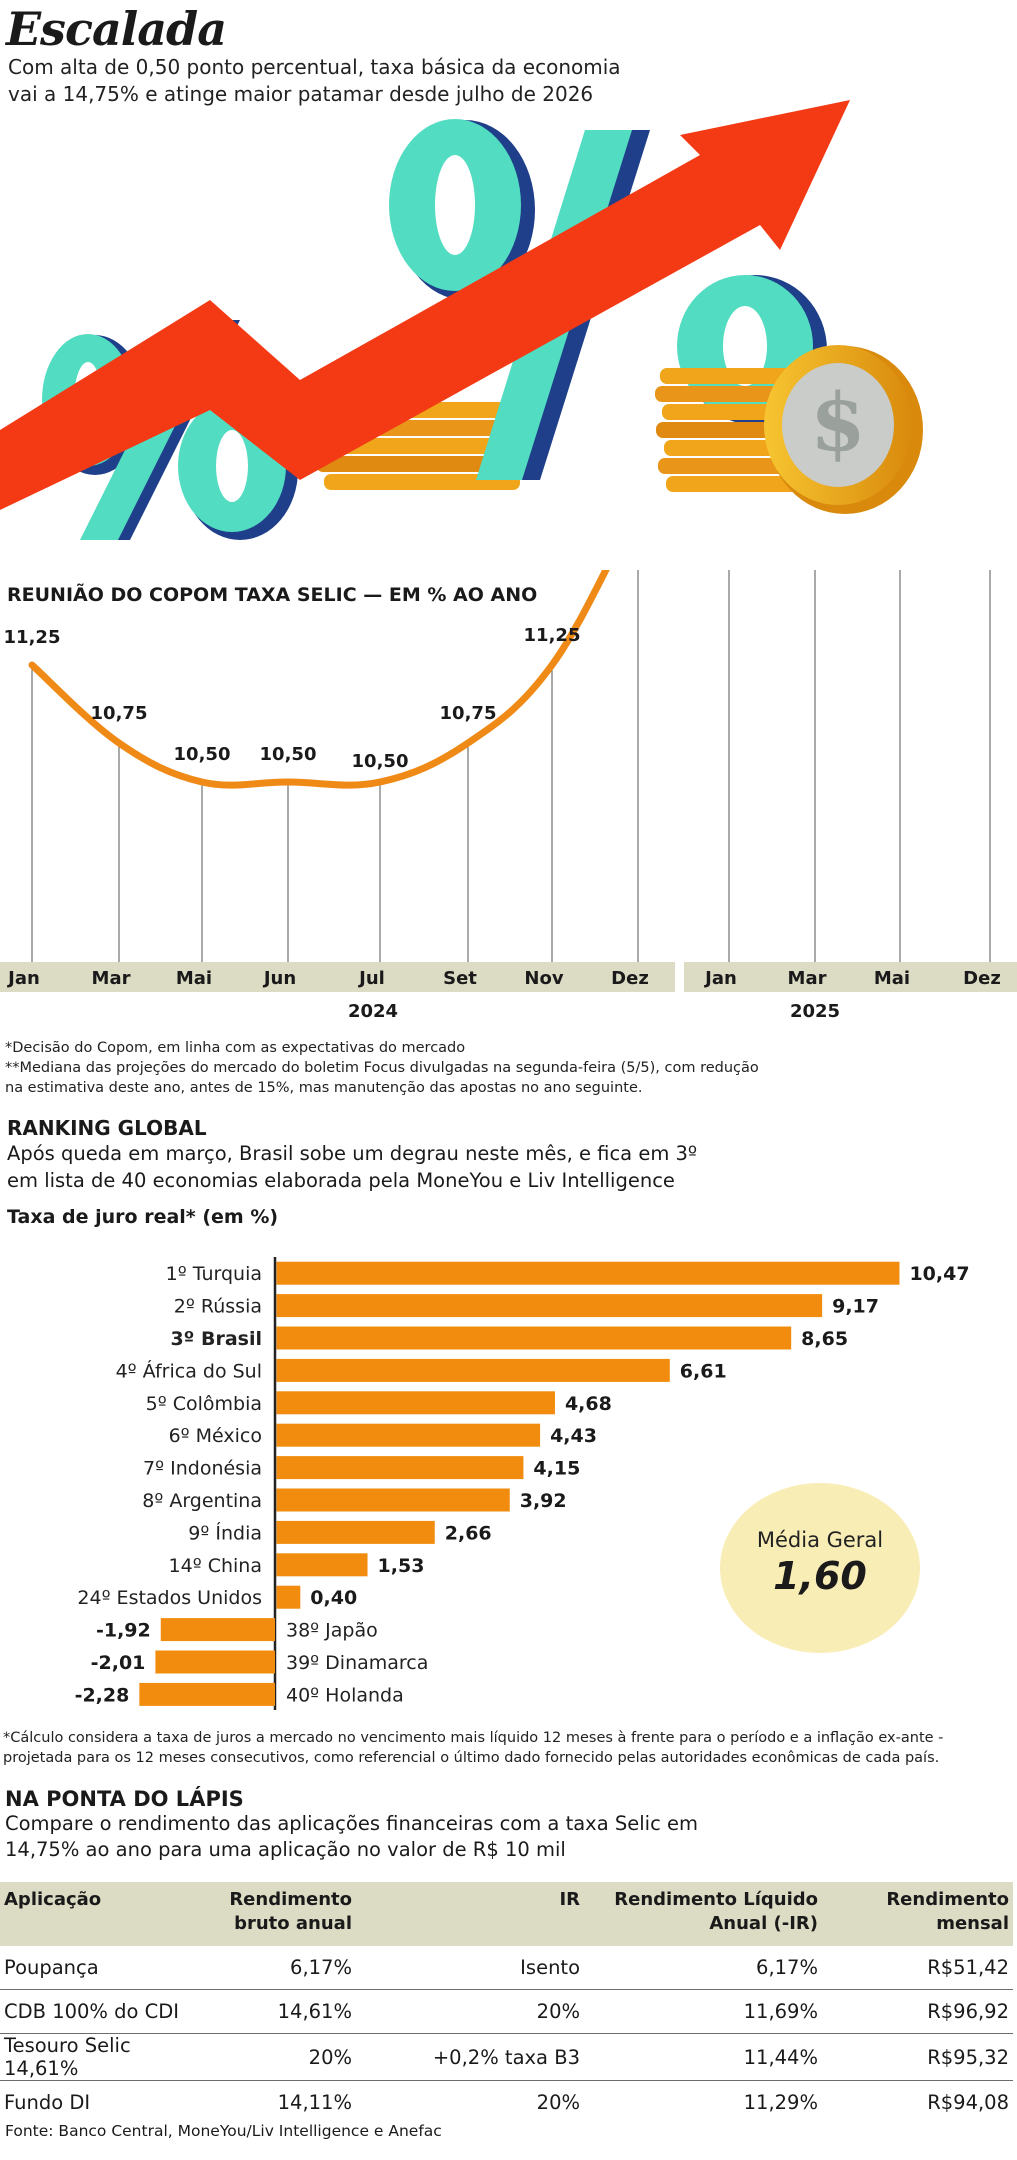 The height and width of the screenshot is (2160, 1017). What do you see at coordinates (104, 2057) in the screenshot?
I see `table-cell: Tesouro Selic 14,61%` at bounding box center [104, 2057].